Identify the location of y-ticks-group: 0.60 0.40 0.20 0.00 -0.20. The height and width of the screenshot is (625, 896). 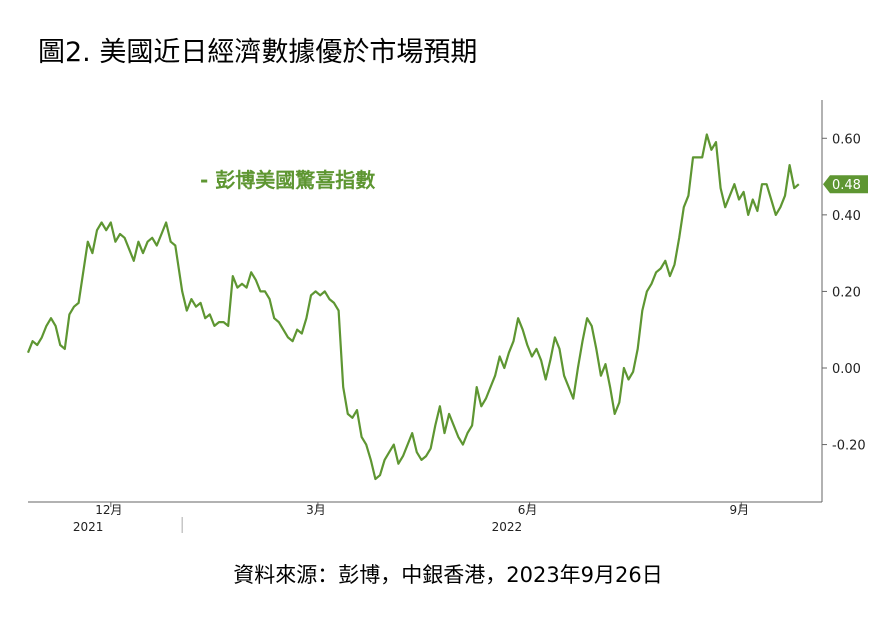
(844, 293).